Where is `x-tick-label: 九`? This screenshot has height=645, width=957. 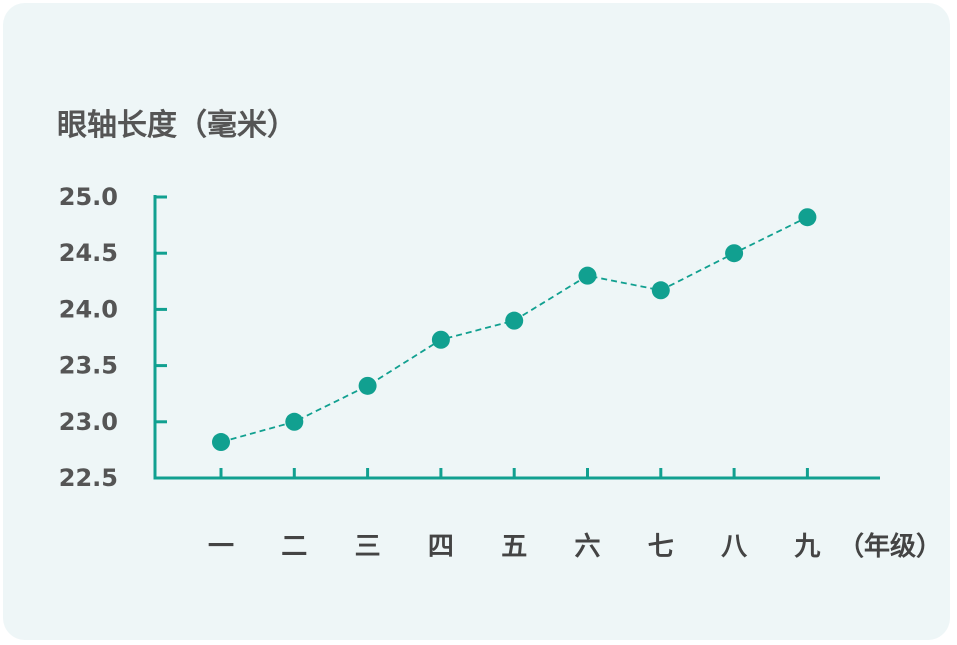 x-tick-label: 九 is located at coordinates (806, 547).